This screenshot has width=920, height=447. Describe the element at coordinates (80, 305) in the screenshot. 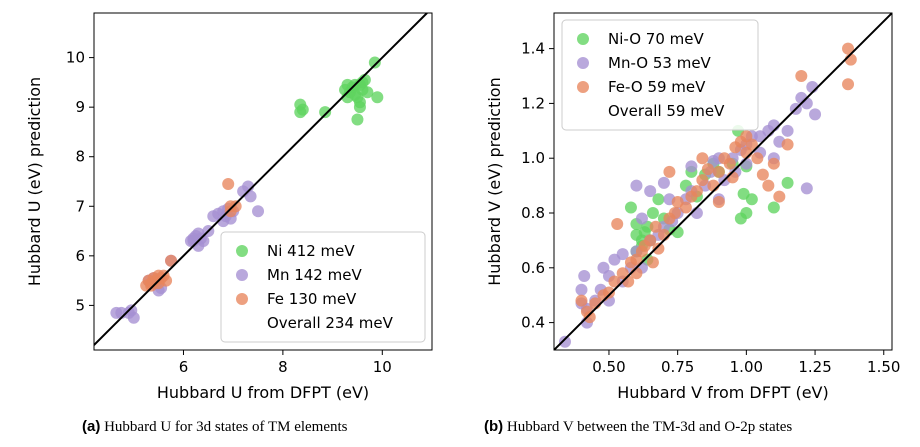

I see `panel-a-ytick-label-0: 5` at that location.